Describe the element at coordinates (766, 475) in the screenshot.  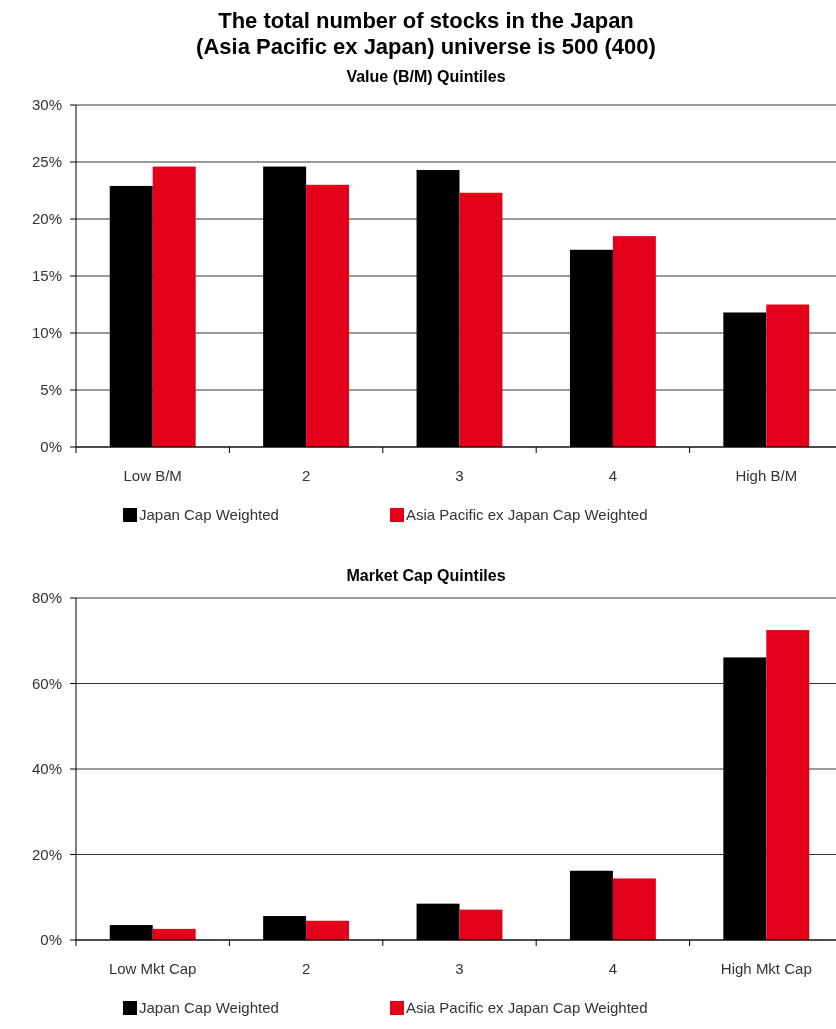
I see `x-tick-label: High B/M` at that location.